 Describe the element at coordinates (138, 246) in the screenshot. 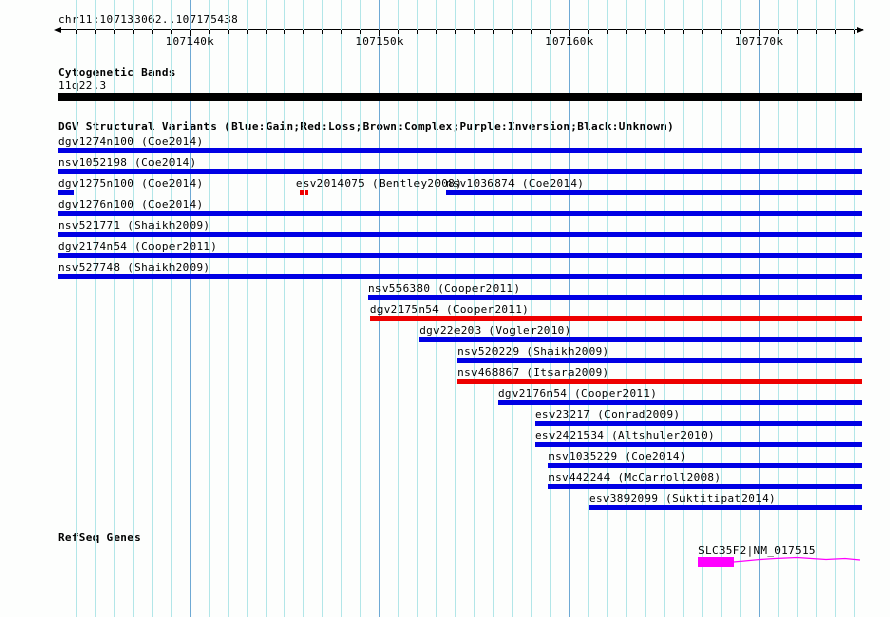

I see `variant-label: dgv2174n54 (Cooper2011)` at that location.